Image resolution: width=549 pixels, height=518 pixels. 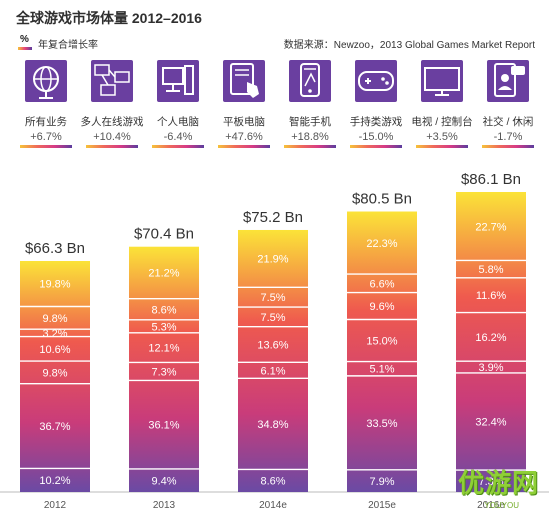 I want to click on segment-label: 7.9%, so click(x=381, y=482).